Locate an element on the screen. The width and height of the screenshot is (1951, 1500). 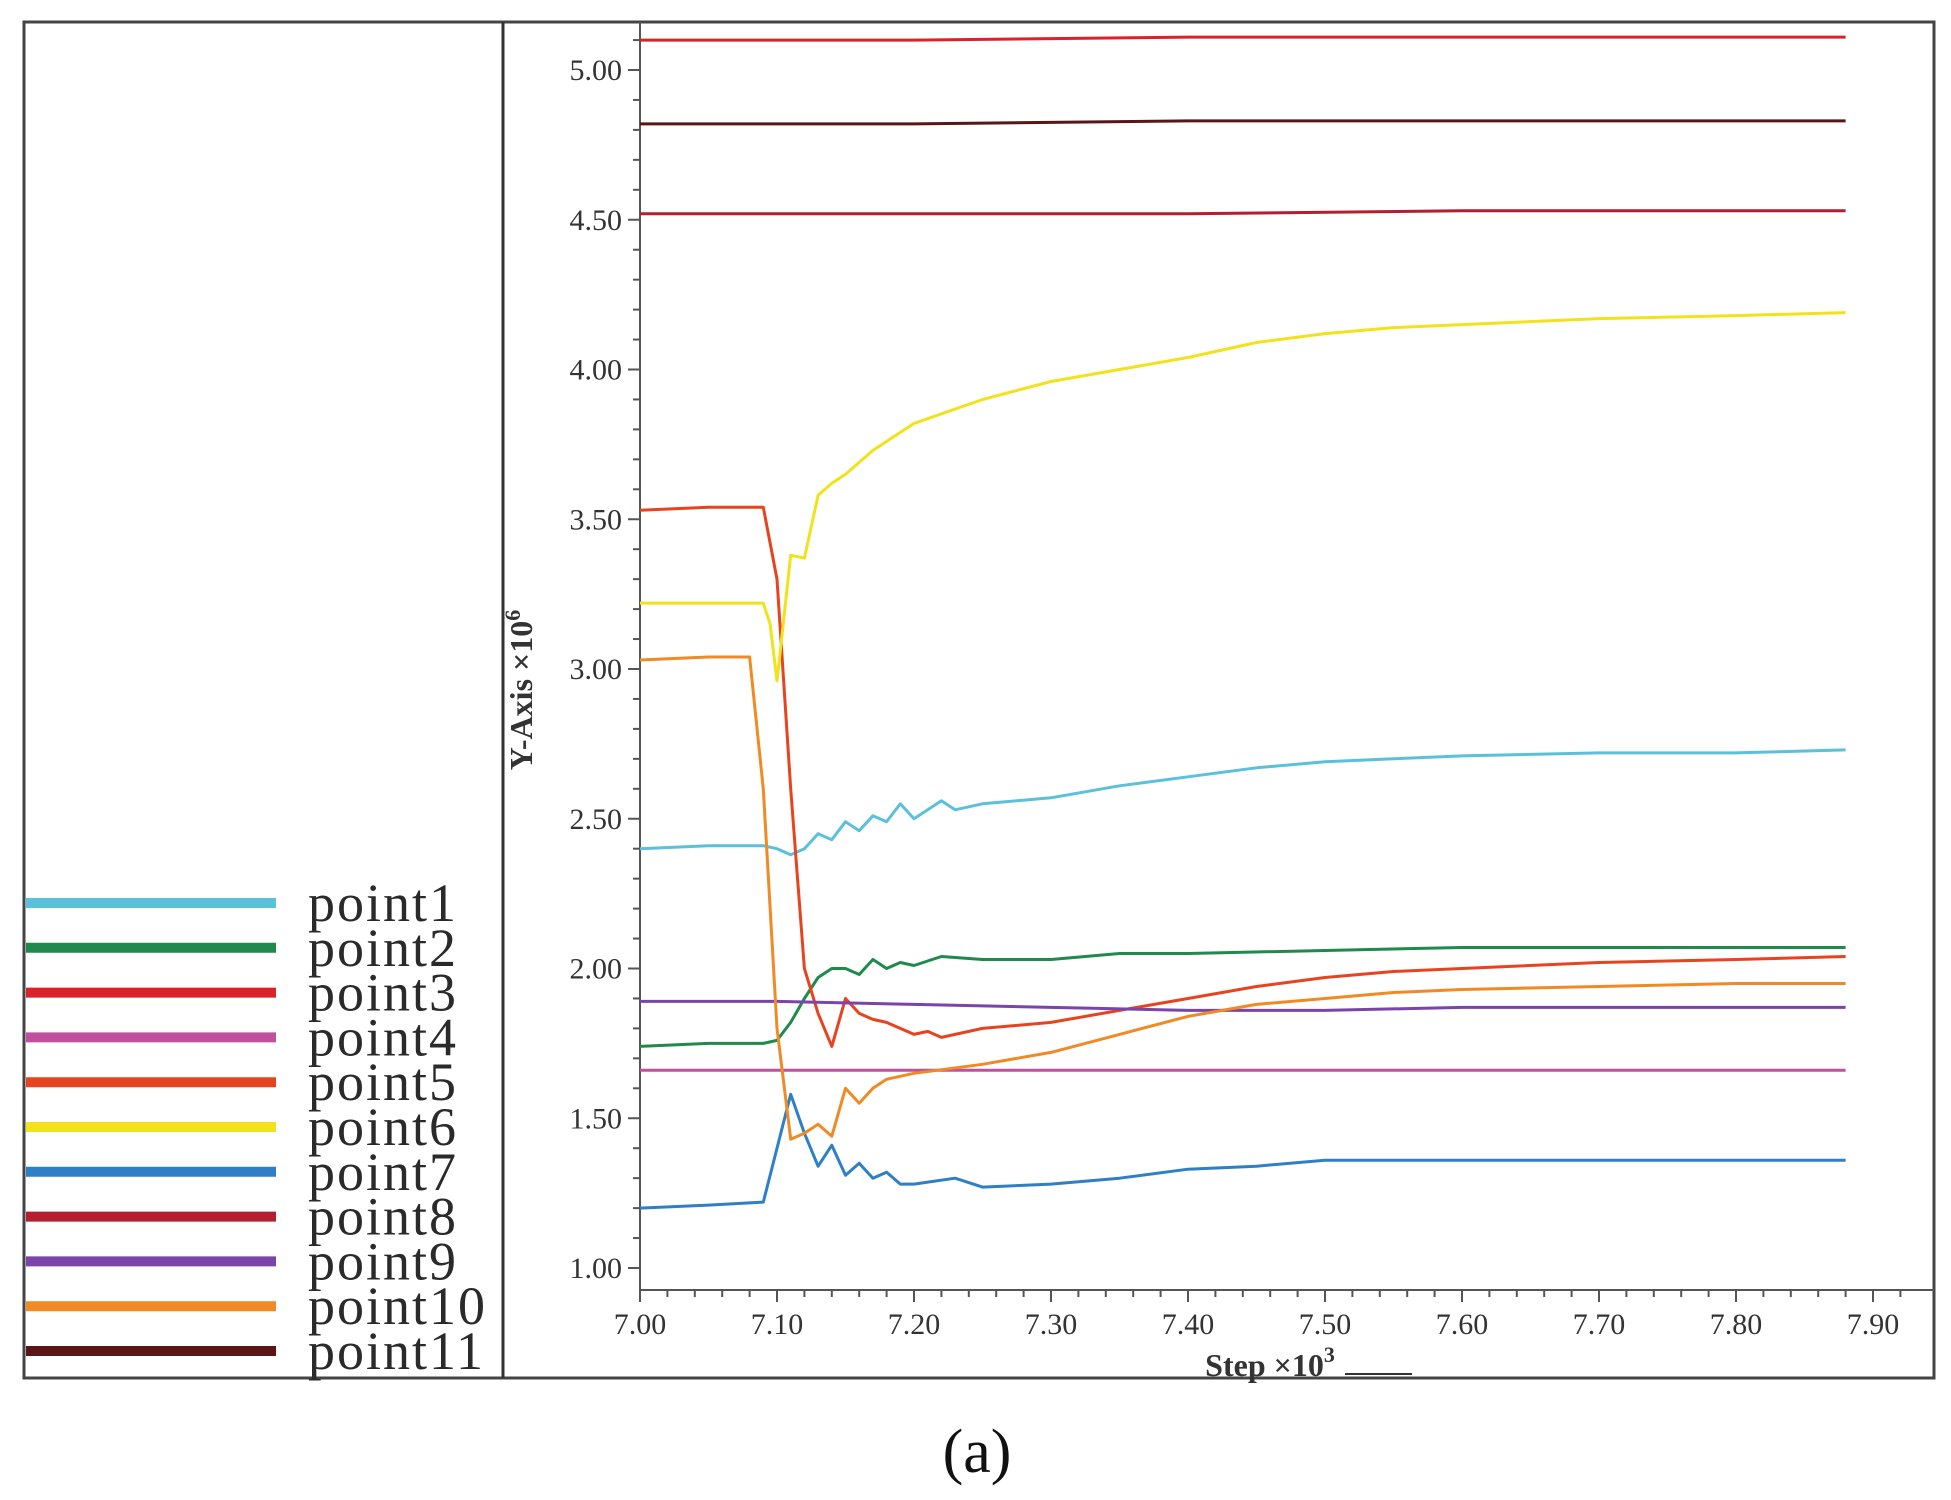
y-tick-label: 2.50 is located at coordinates (596, 819).